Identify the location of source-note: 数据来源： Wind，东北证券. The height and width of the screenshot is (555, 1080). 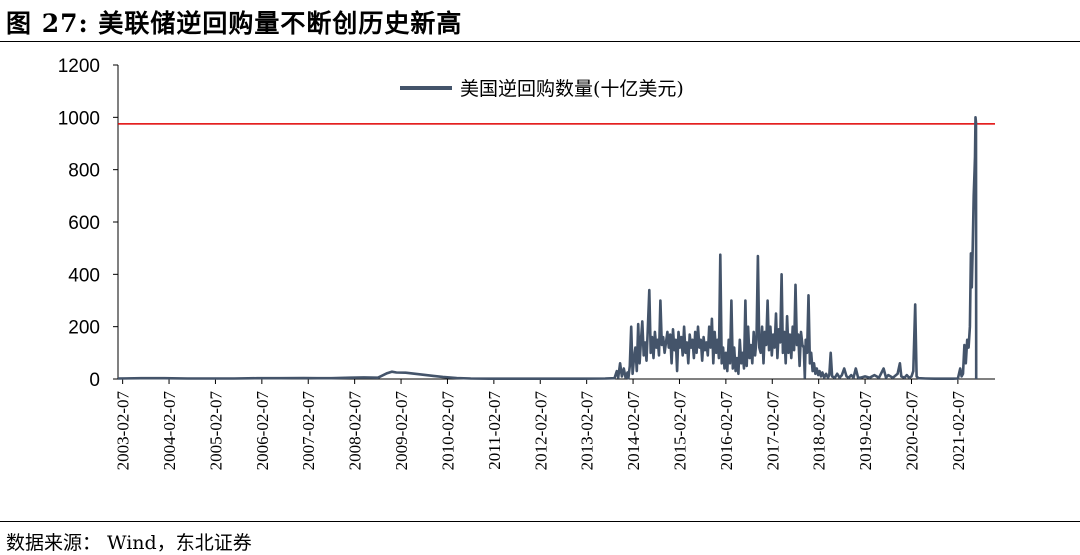
(129, 543).